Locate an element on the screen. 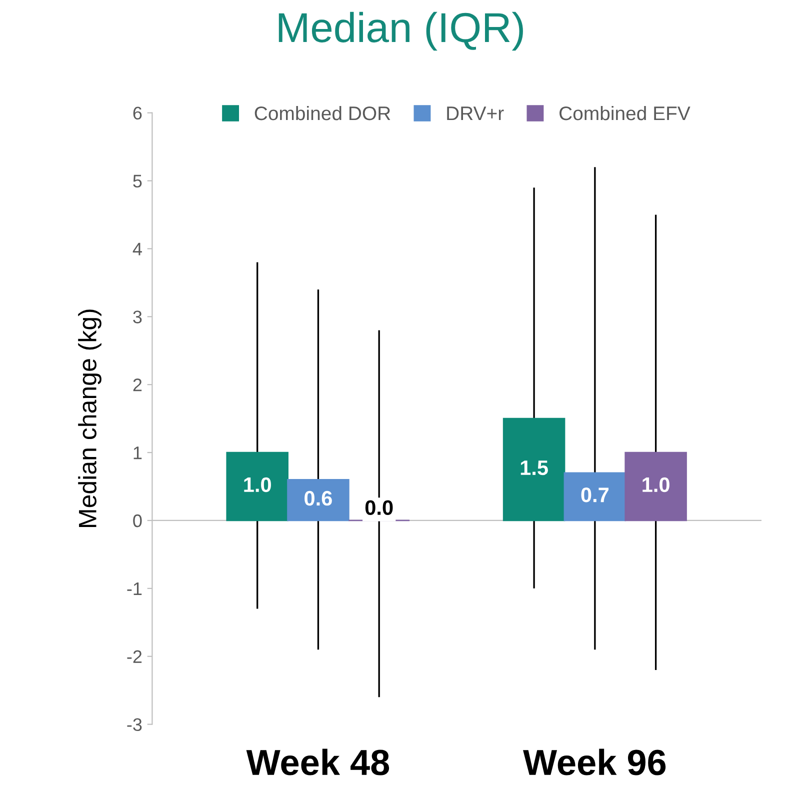 This screenshot has height=789, width=801. legend-label: DRV+r is located at coordinates (475, 113).